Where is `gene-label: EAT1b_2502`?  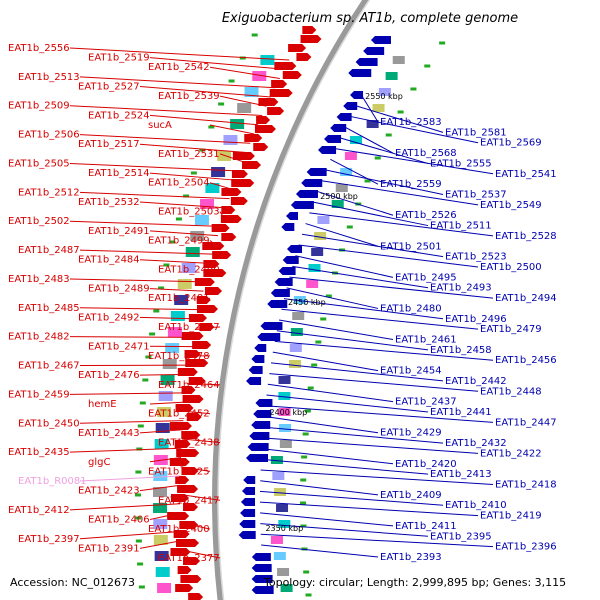
gene-label: EAT1b_2502 is located at coordinates (39, 221).